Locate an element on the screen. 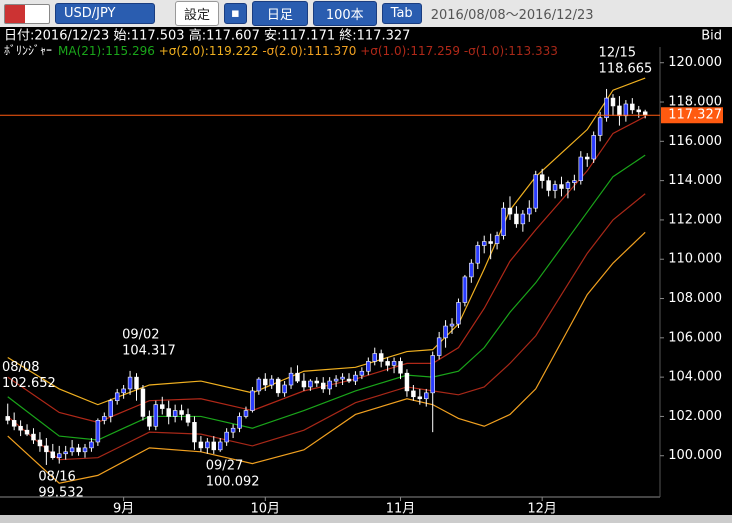  x-tick-label: 12月 is located at coordinates (542, 509).